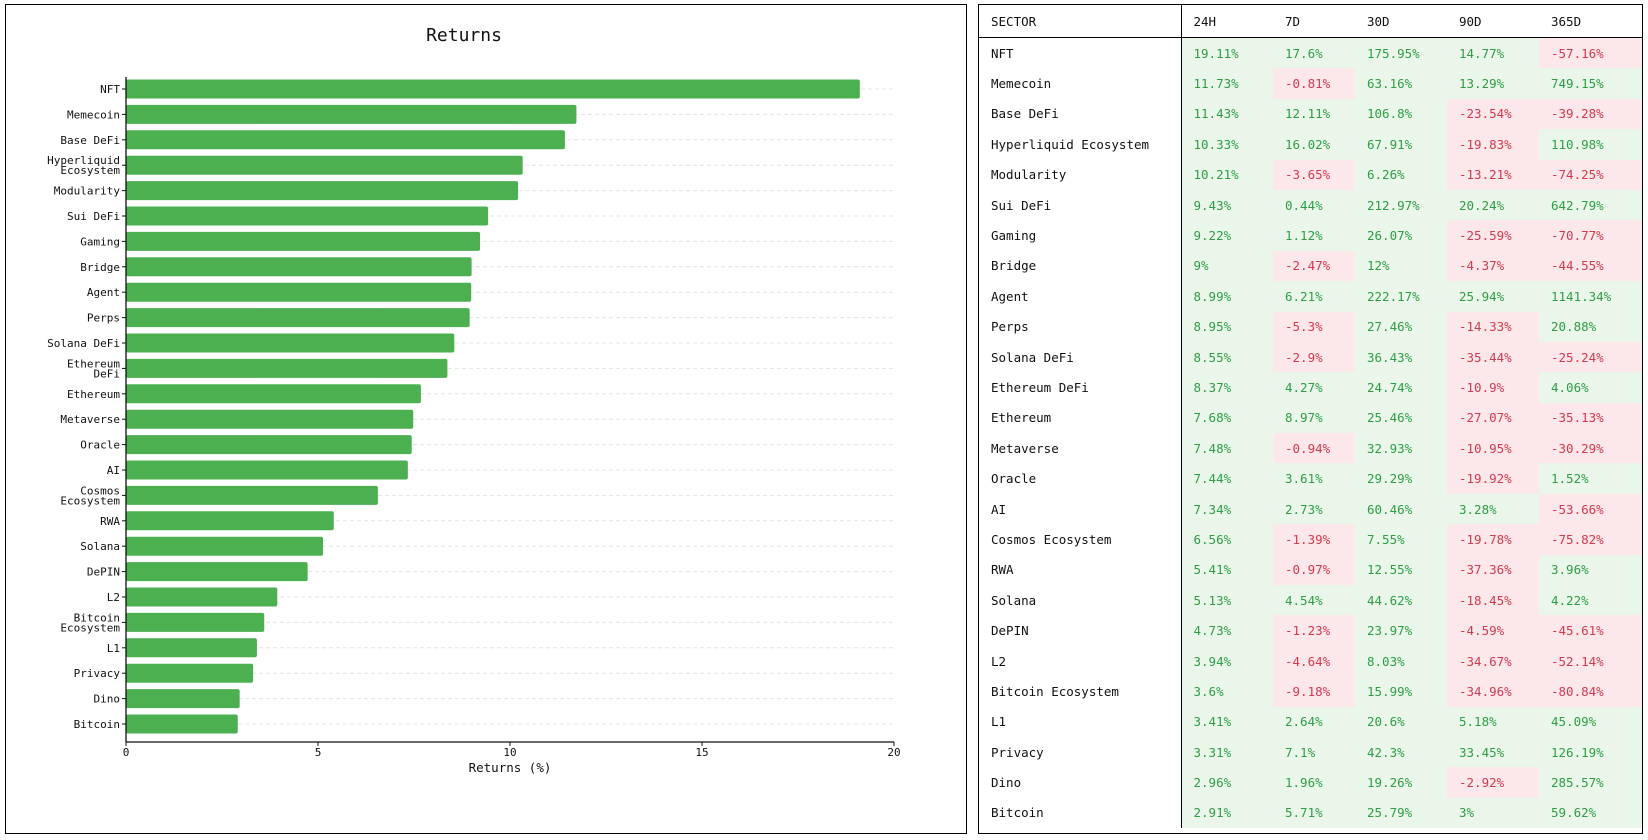 This screenshot has height=840, width=1648. What do you see at coordinates (103, 292) in the screenshot?
I see `y-tick-label: Agent` at bounding box center [103, 292].